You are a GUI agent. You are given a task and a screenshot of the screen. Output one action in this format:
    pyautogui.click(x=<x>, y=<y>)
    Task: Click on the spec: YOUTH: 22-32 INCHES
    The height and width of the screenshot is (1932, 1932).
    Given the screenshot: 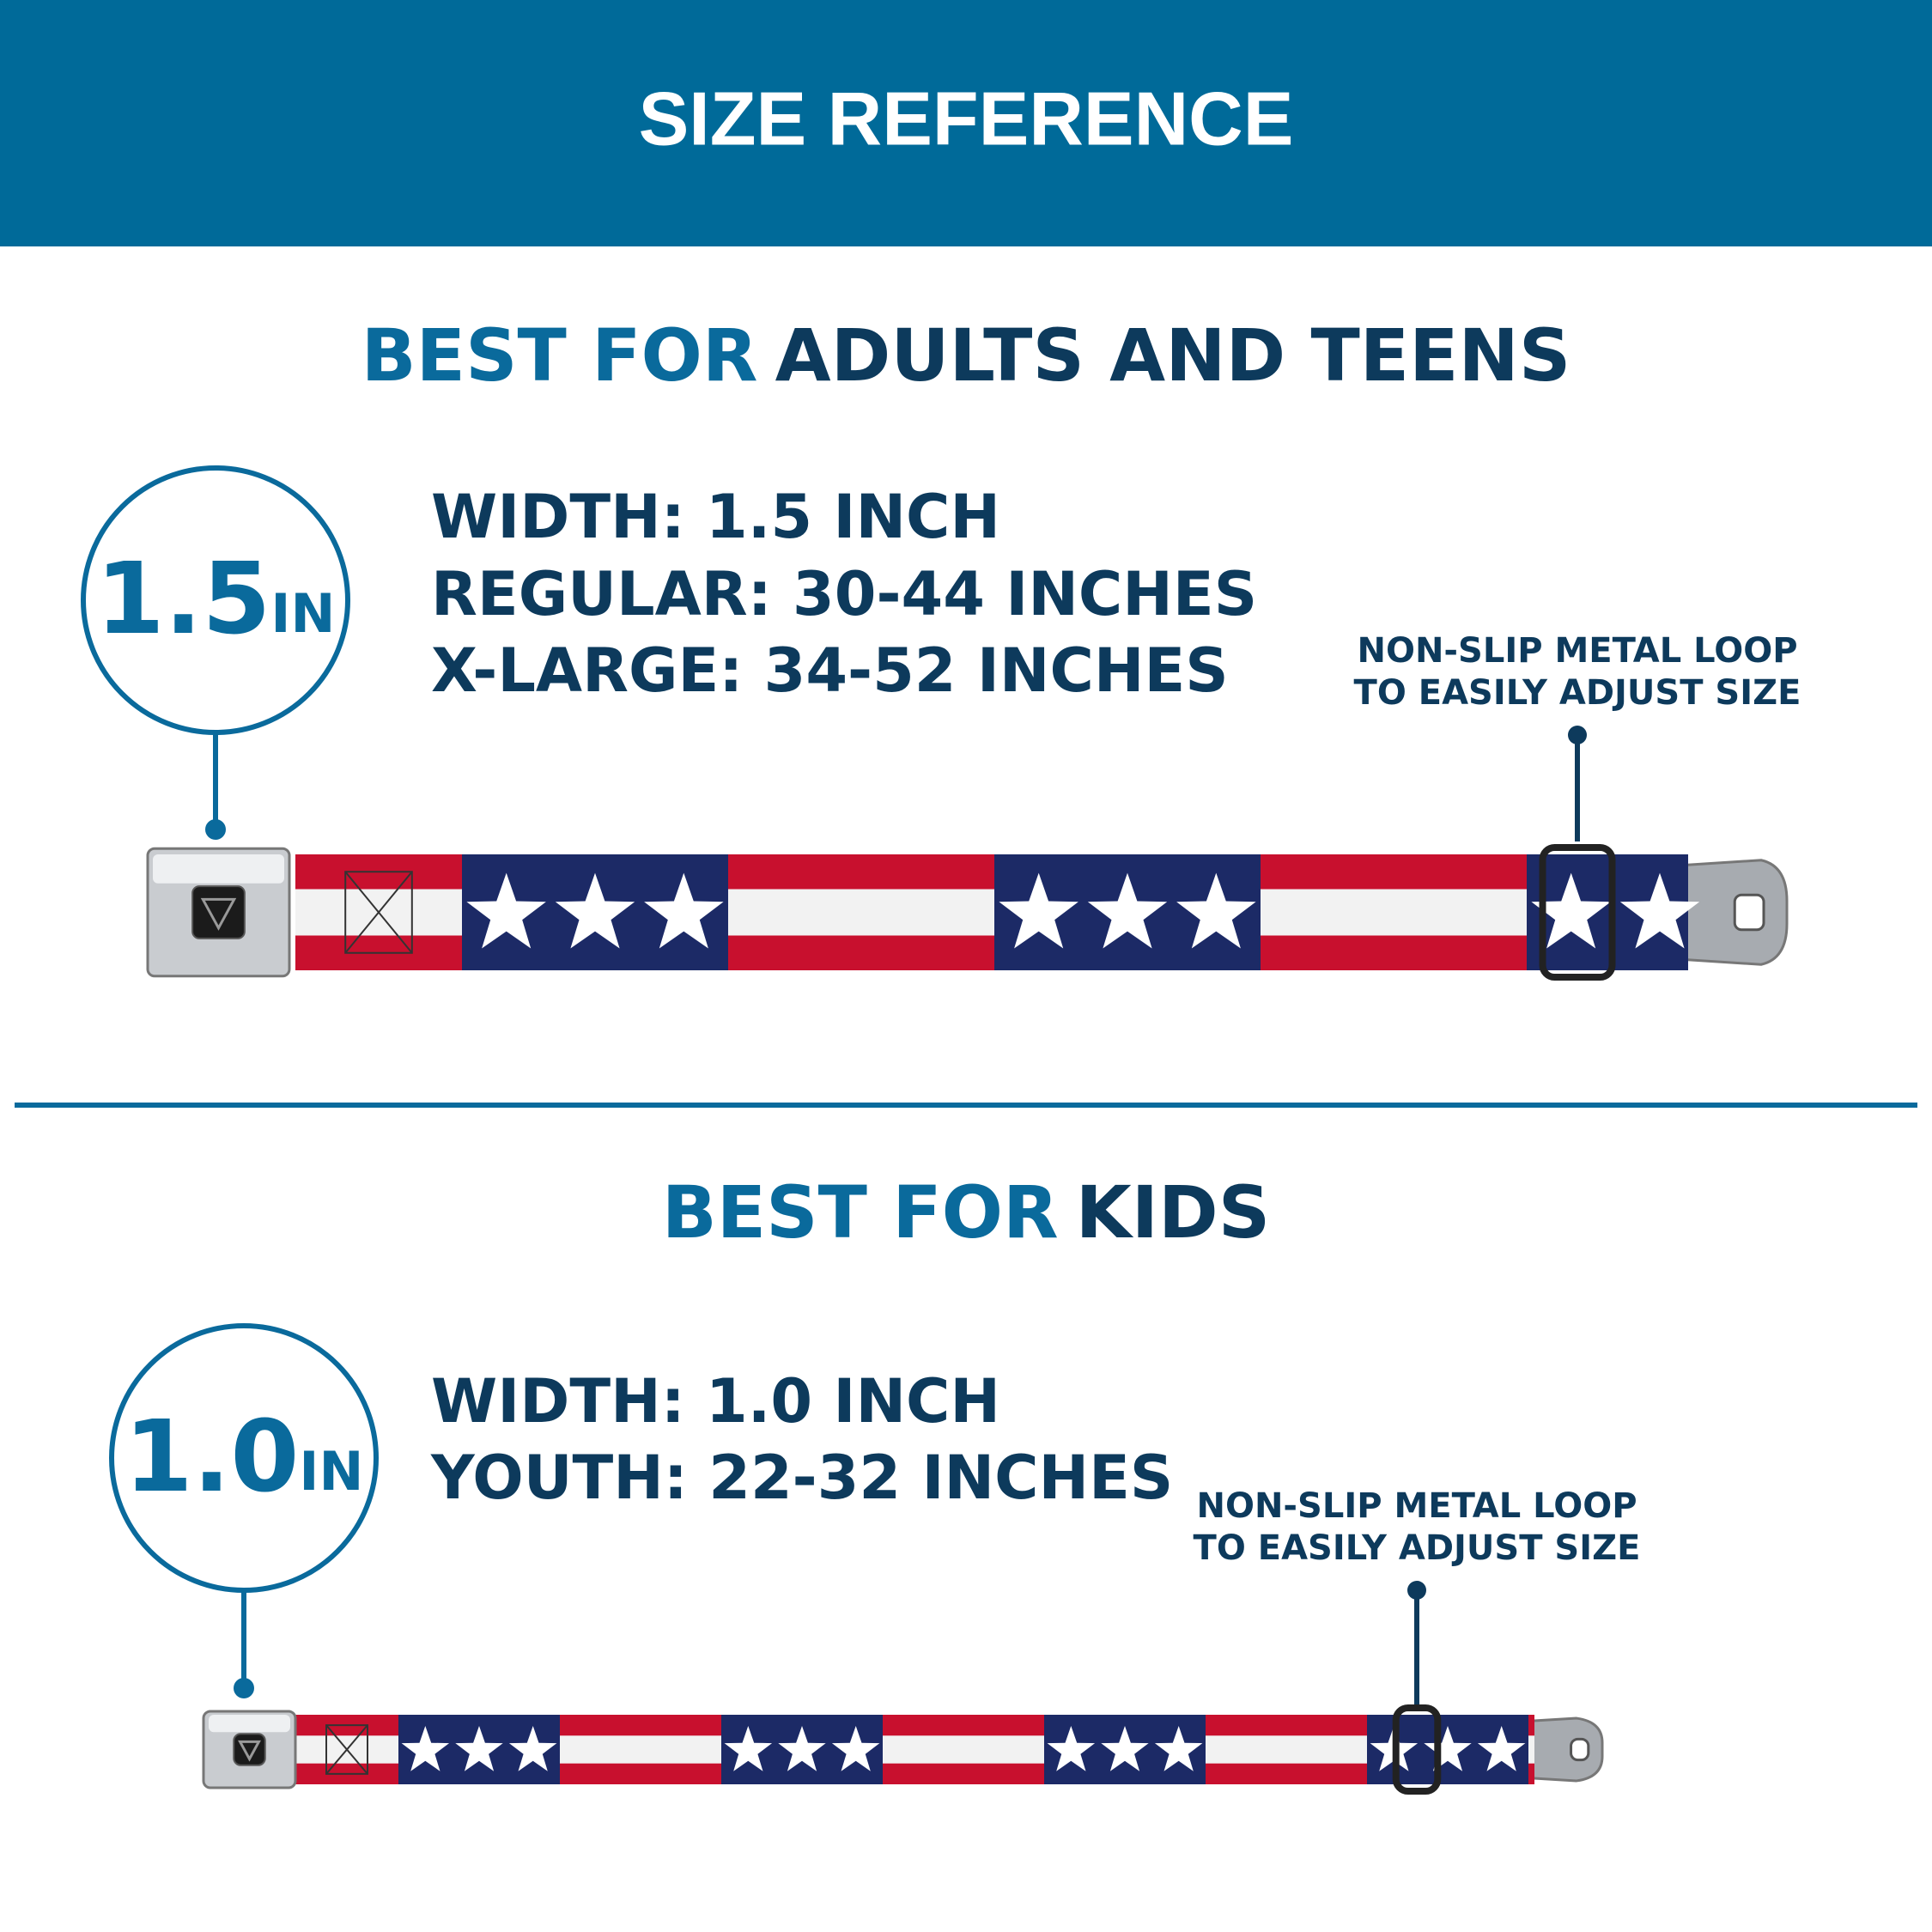 What is the action you would take?
    pyautogui.click(x=801, y=1478)
    